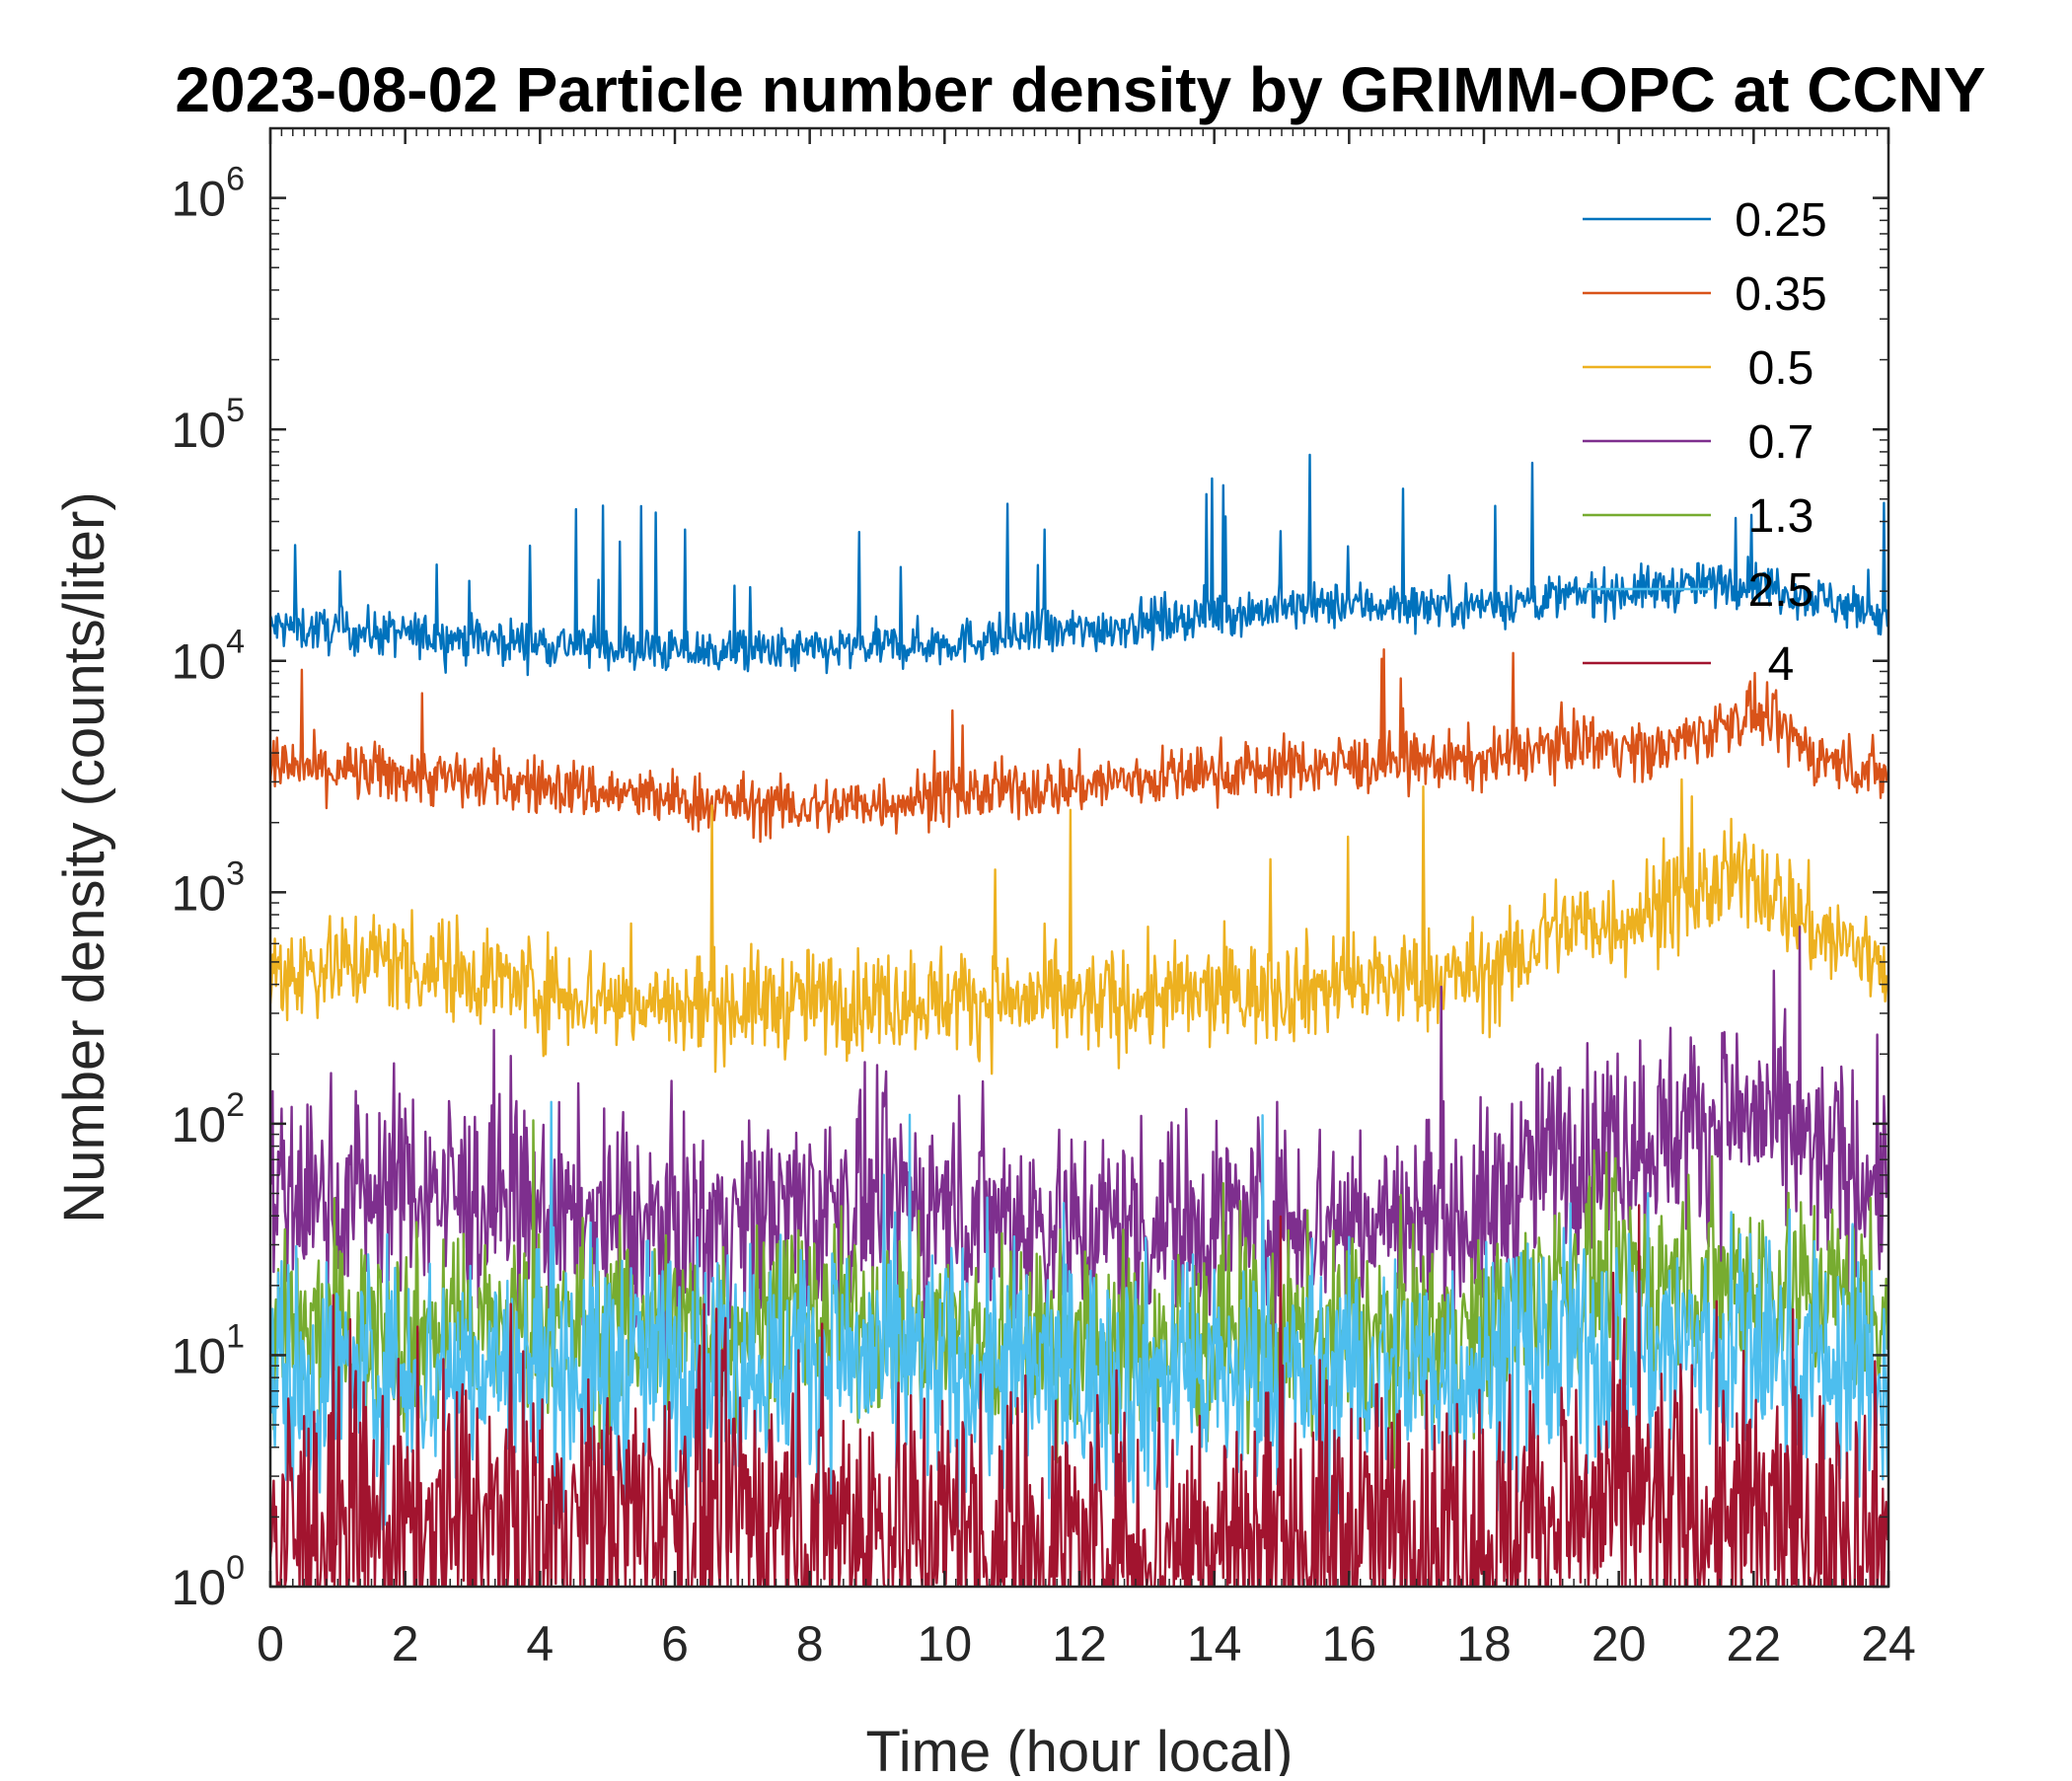  What do you see at coordinates (208, 887) in the screenshot?
I see `y-tick-label: 10³` at bounding box center [208, 887].